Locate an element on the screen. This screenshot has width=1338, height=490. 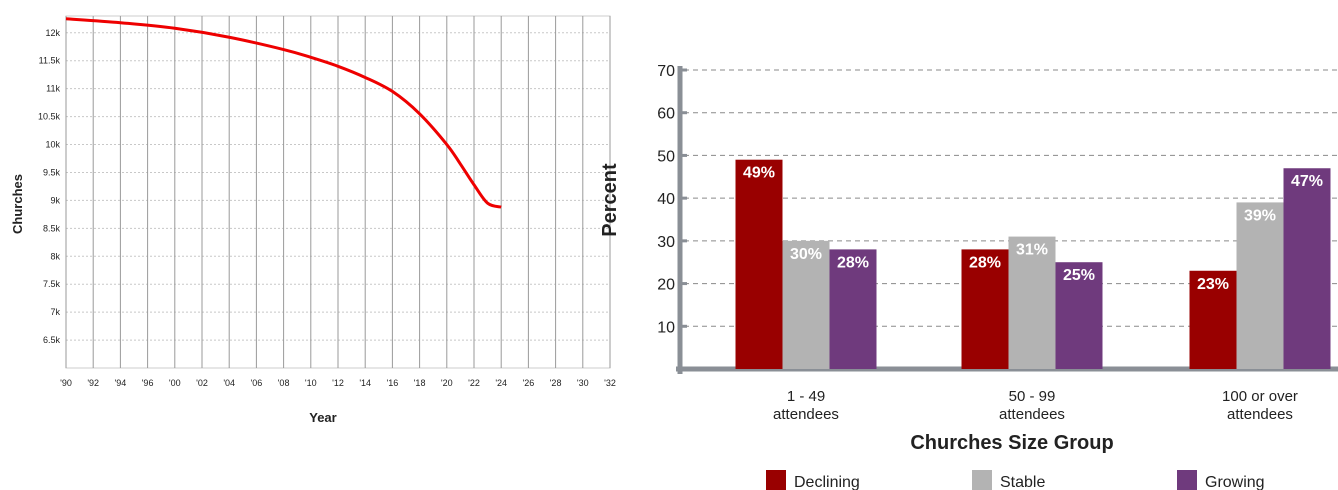
y-tick-label: 6.5k is located at coordinates (52, 340).